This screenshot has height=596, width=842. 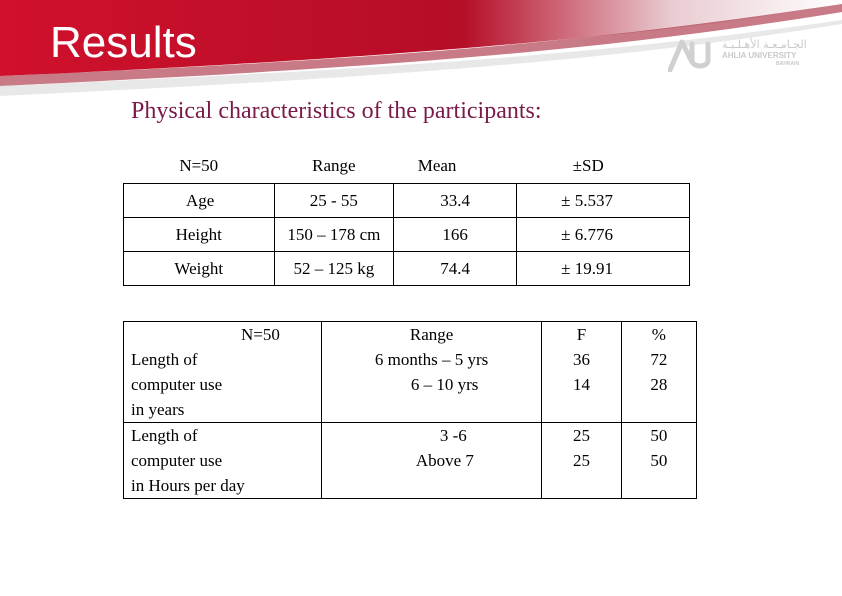 I want to click on logo-english-text: AHLIA UNIVERSITY, so click(x=759, y=55).